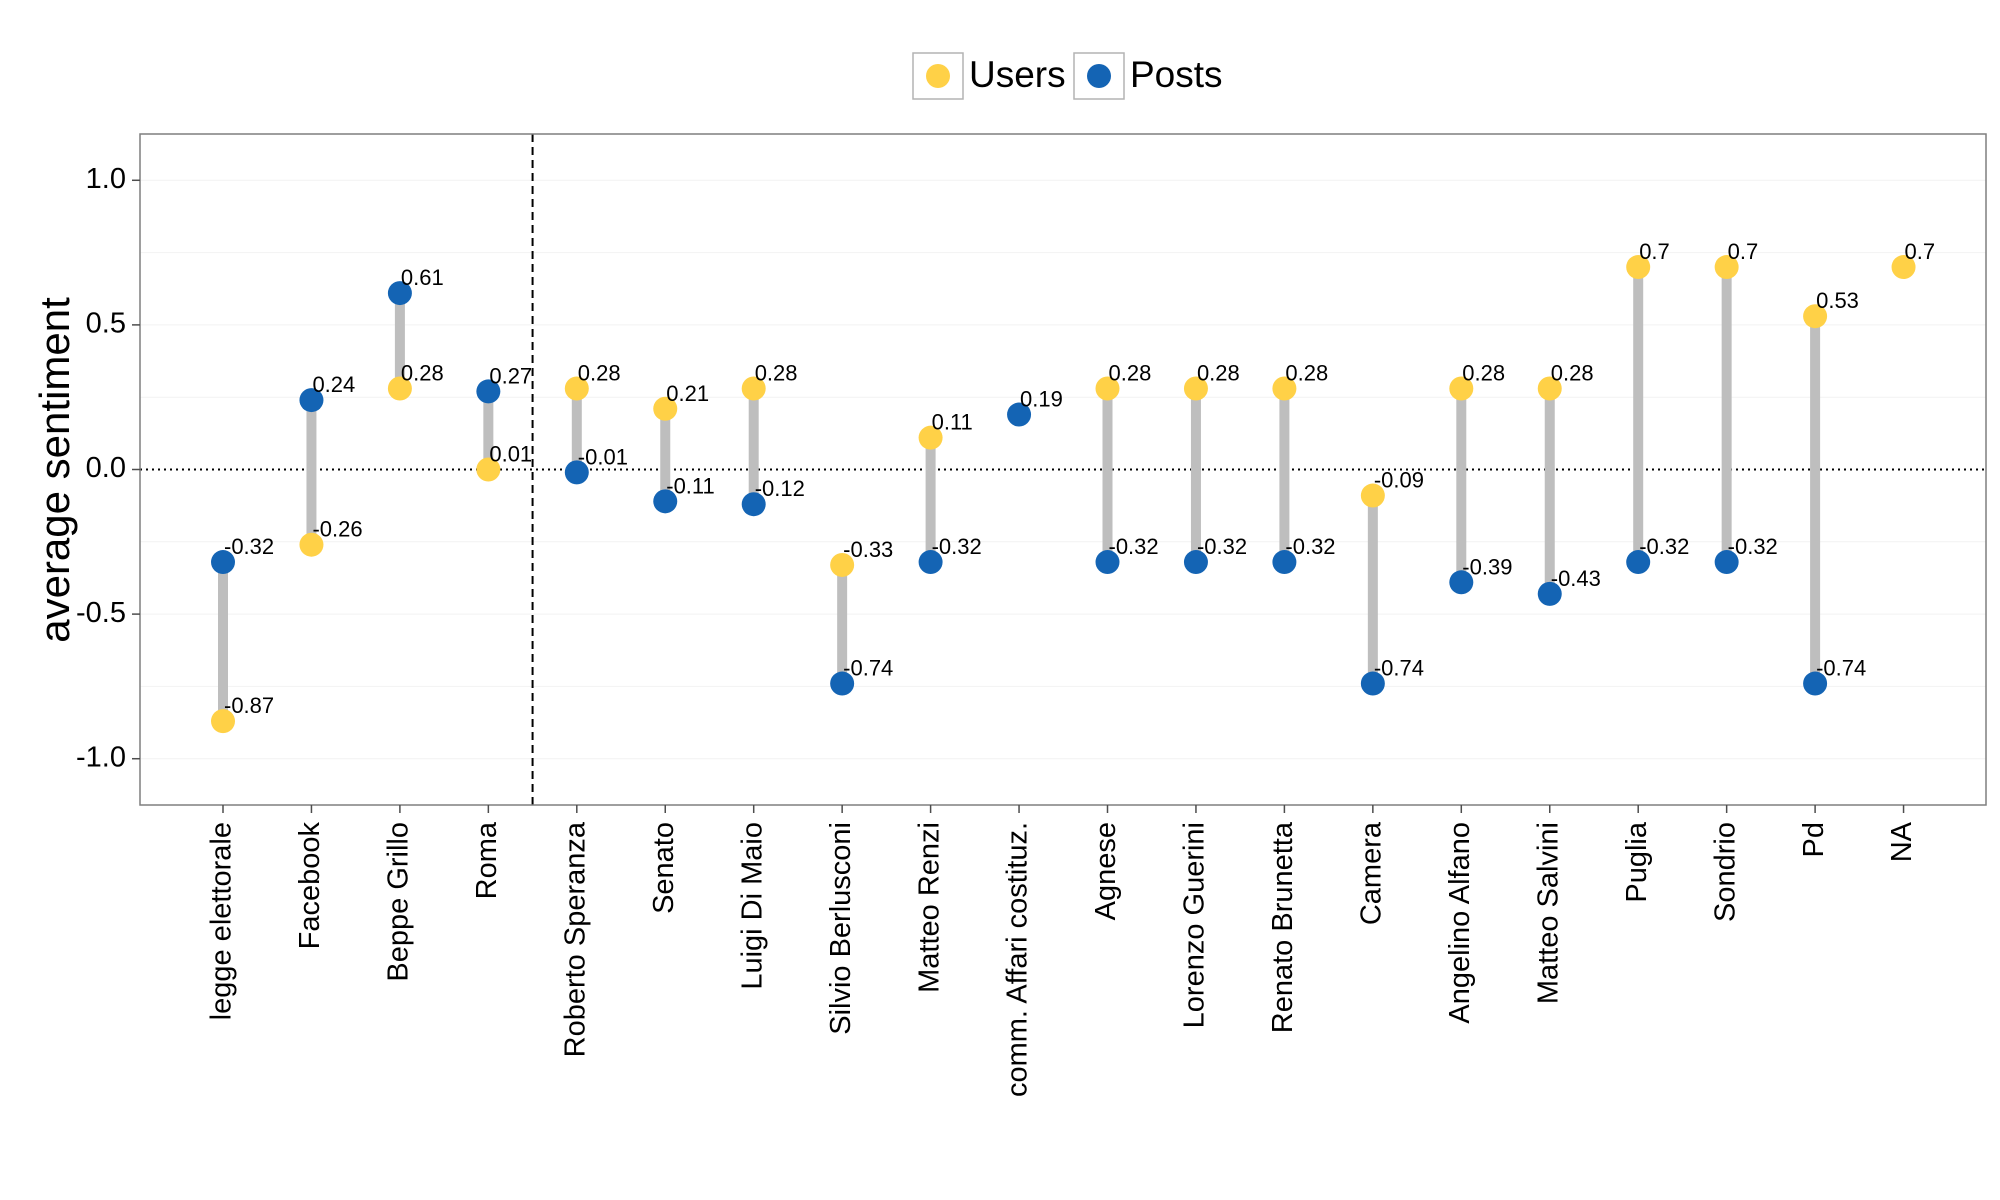 This screenshot has width=2000, height=1200. What do you see at coordinates (1018, 959) in the screenshot?
I see `x-tick-label: comm. Affari costituz.` at bounding box center [1018, 959].